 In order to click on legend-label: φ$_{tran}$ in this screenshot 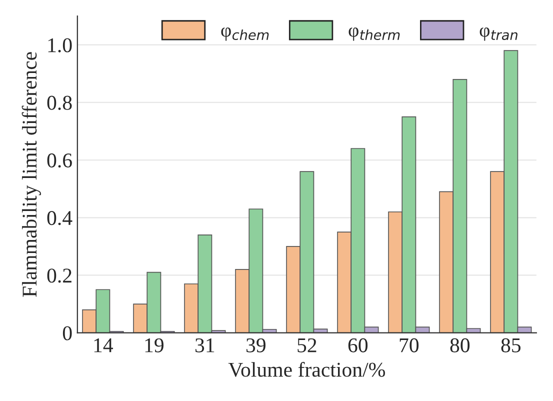, I will do `click(499, 34)`.